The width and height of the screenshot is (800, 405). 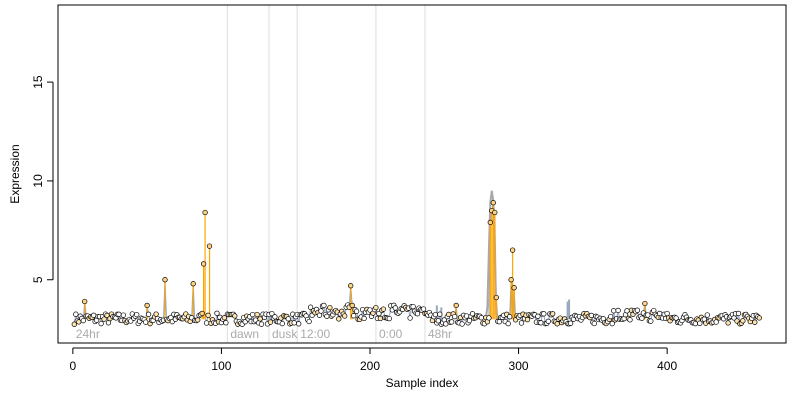 I want to click on time-marker-labels: dawn dusk 12:00 0:00 48hr 24hr, so click(x=264, y=334).